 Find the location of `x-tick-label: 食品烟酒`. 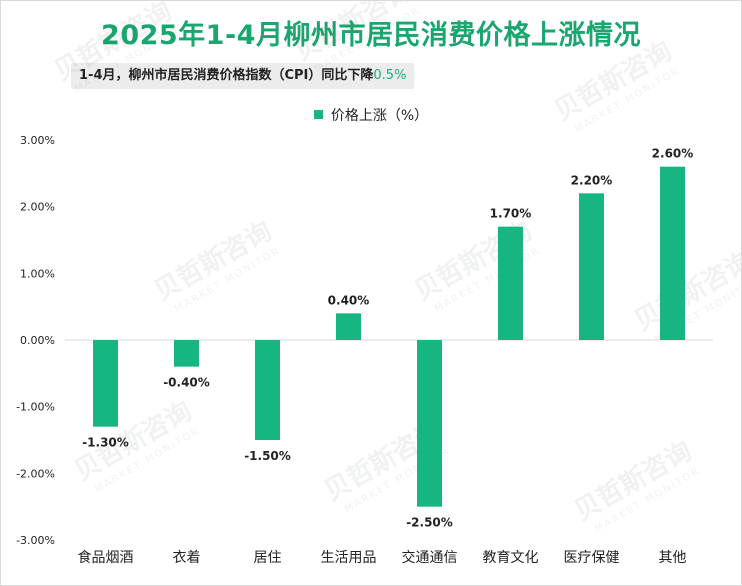

x-tick-label: 食品烟酒 is located at coordinates (106, 557).